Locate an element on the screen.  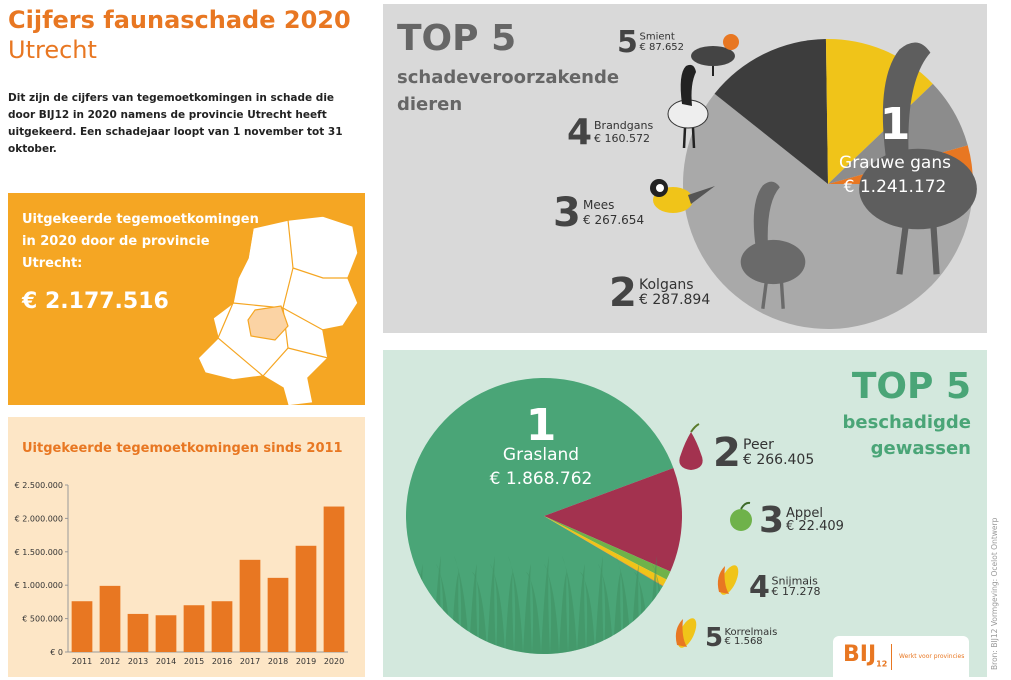
tit-cheek is located at coordinates (660, 188).